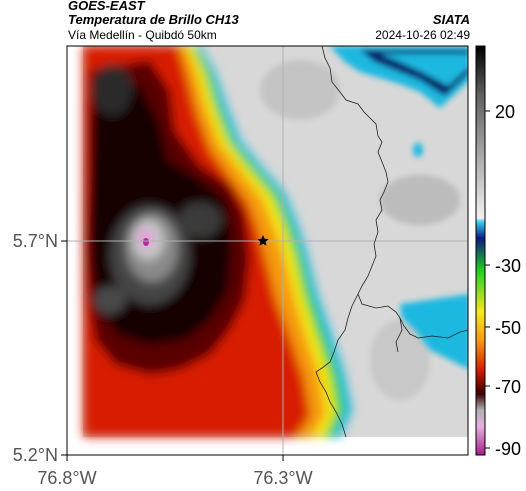 The image size is (526, 491). Describe the element at coordinates (35, 241) in the screenshot. I see `y-tick-label-1: 5.7°N` at that location.